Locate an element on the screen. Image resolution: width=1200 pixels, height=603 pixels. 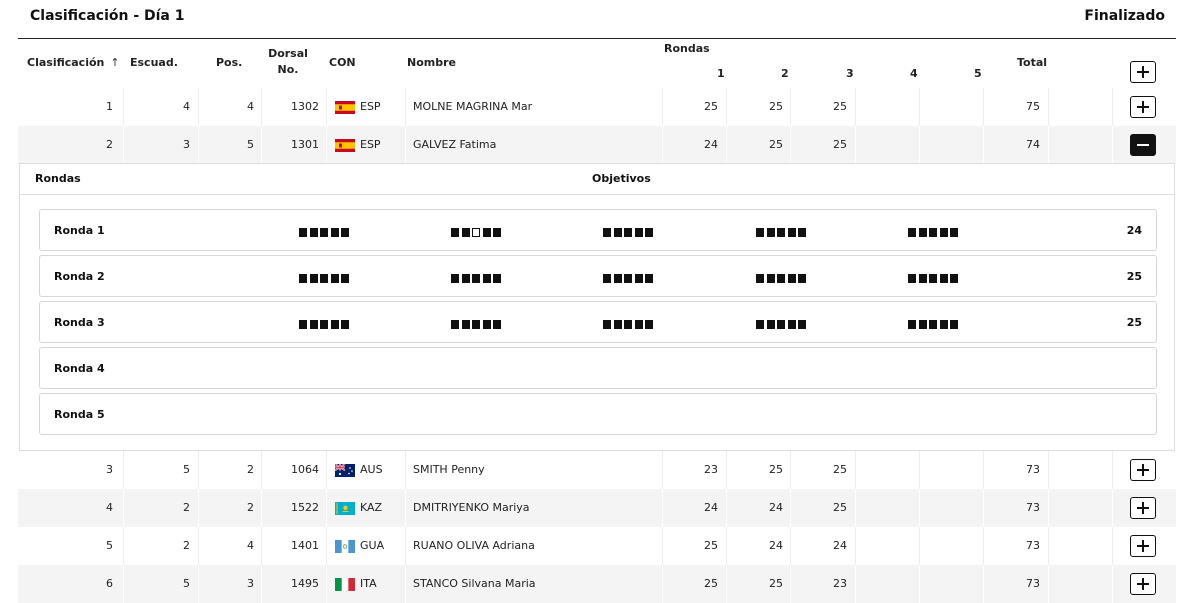
cell-con: KAZ is located at coordinates (371, 507).